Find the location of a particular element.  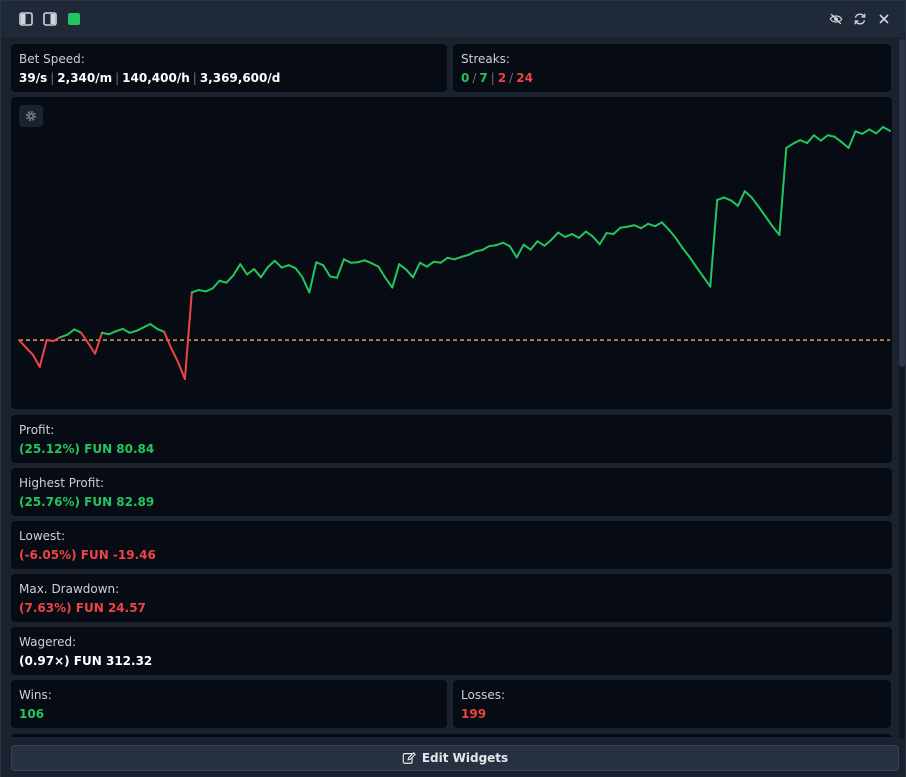

highest-profit-card: Highest Profit: (25.76%) FUN 82.89 is located at coordinates (451, 492).